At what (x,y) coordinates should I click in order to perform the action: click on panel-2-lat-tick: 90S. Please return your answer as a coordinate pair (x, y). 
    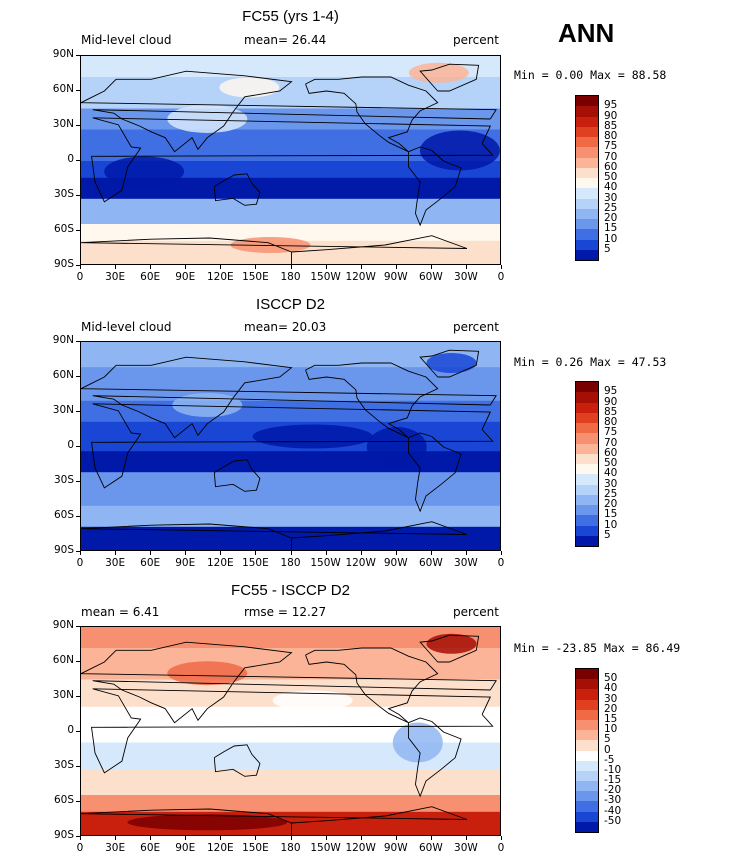
    Looking at the image, I should click on (63, 550).